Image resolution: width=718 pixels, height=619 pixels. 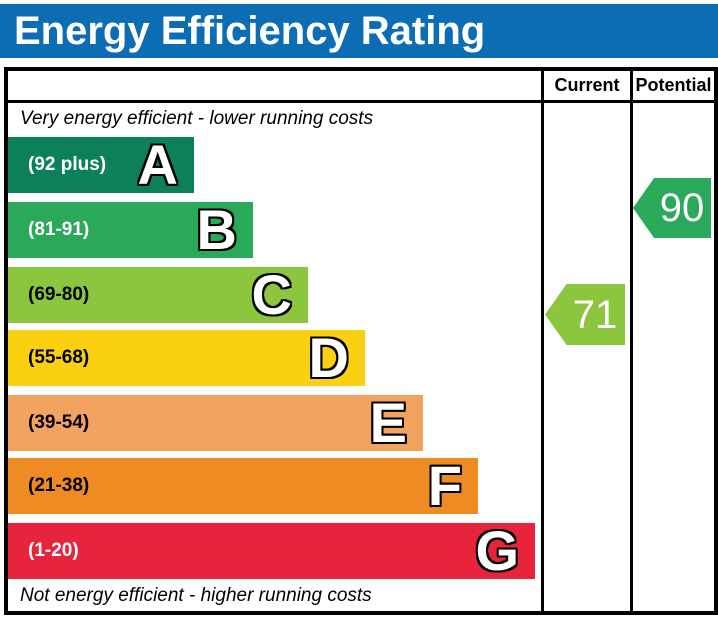 What do you see at coordinates (361, 101) in the screenshot?
I see `header-separator-line` at bounding box center [361, 101].